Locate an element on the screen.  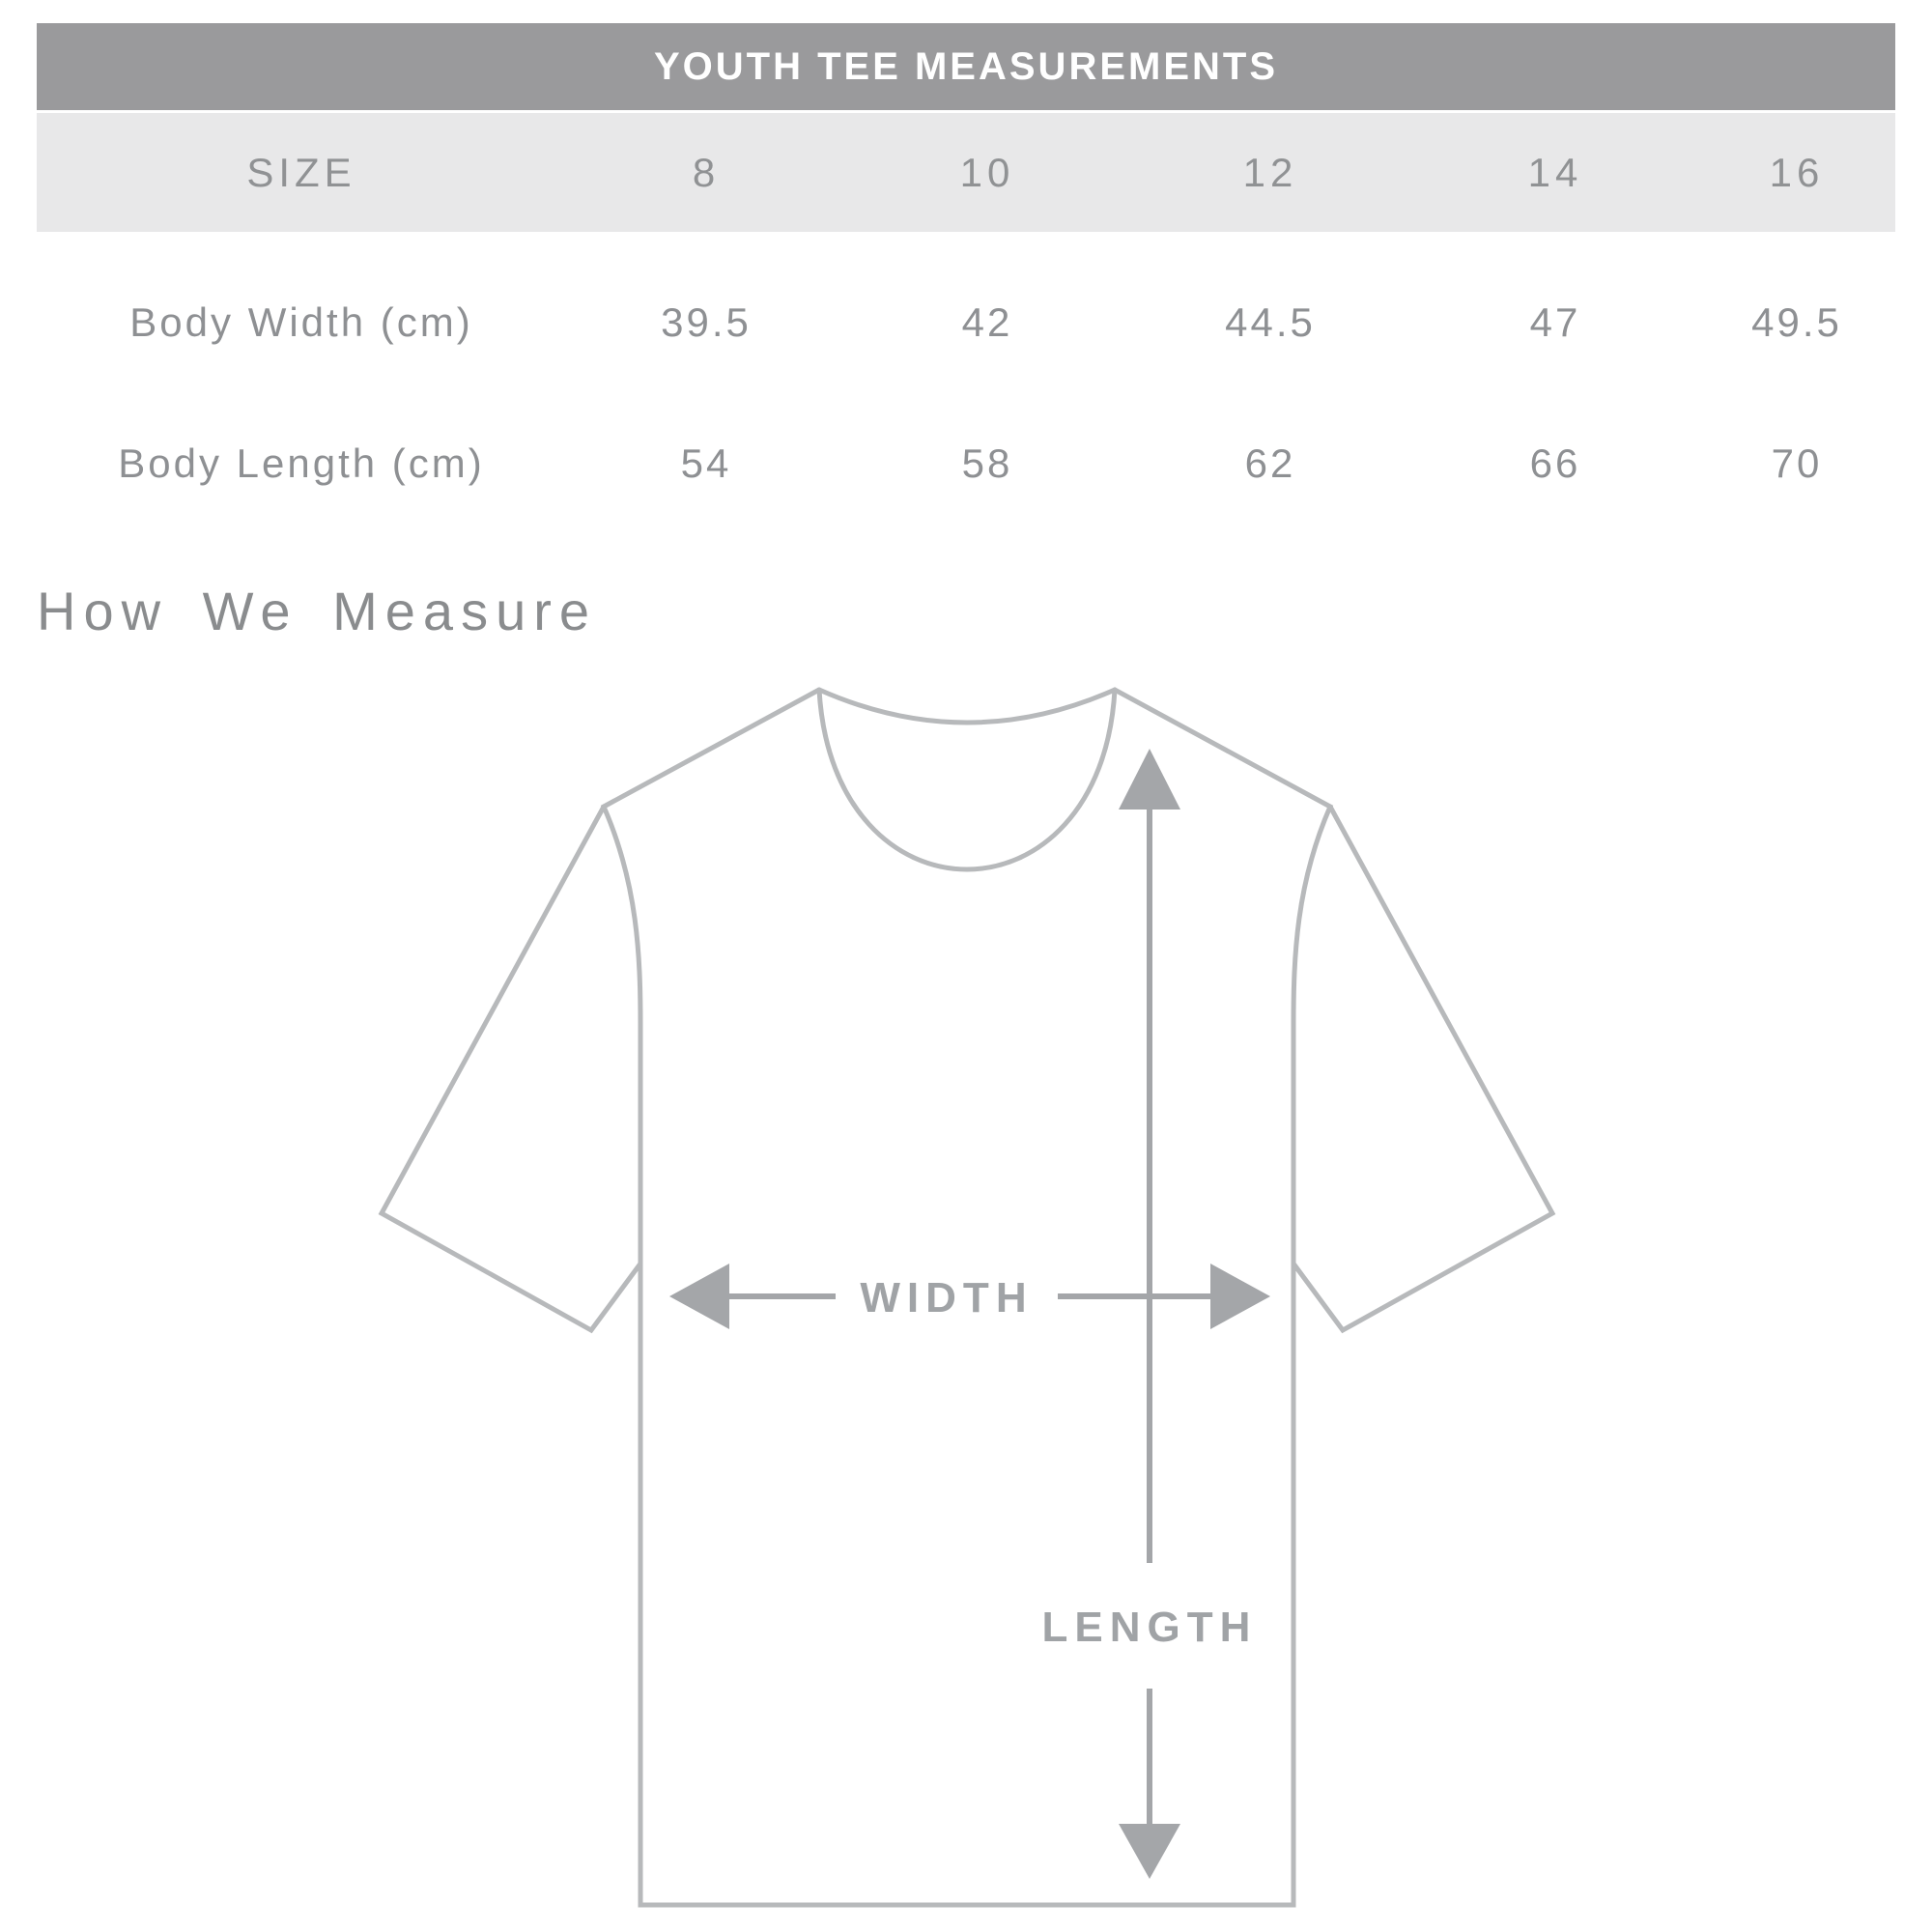
size-col-12: 12 is located at coordinates (1270, 172).